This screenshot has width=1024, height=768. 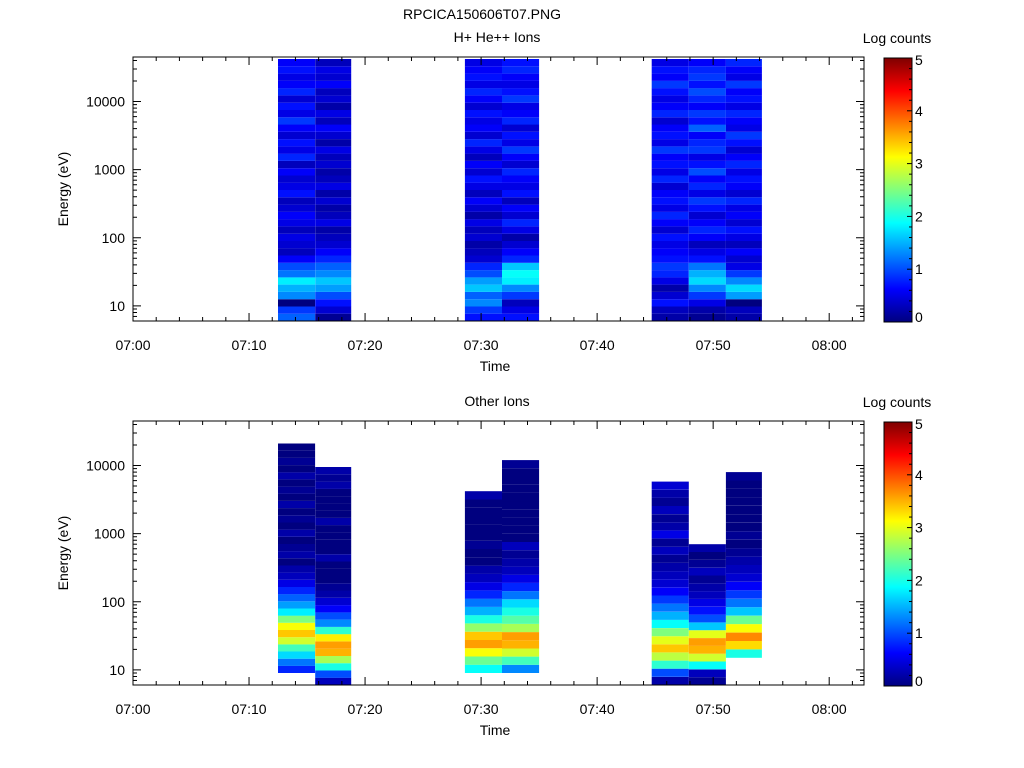 I want to click on colorbar-tick-label: 3, so click(x=919, y=528).